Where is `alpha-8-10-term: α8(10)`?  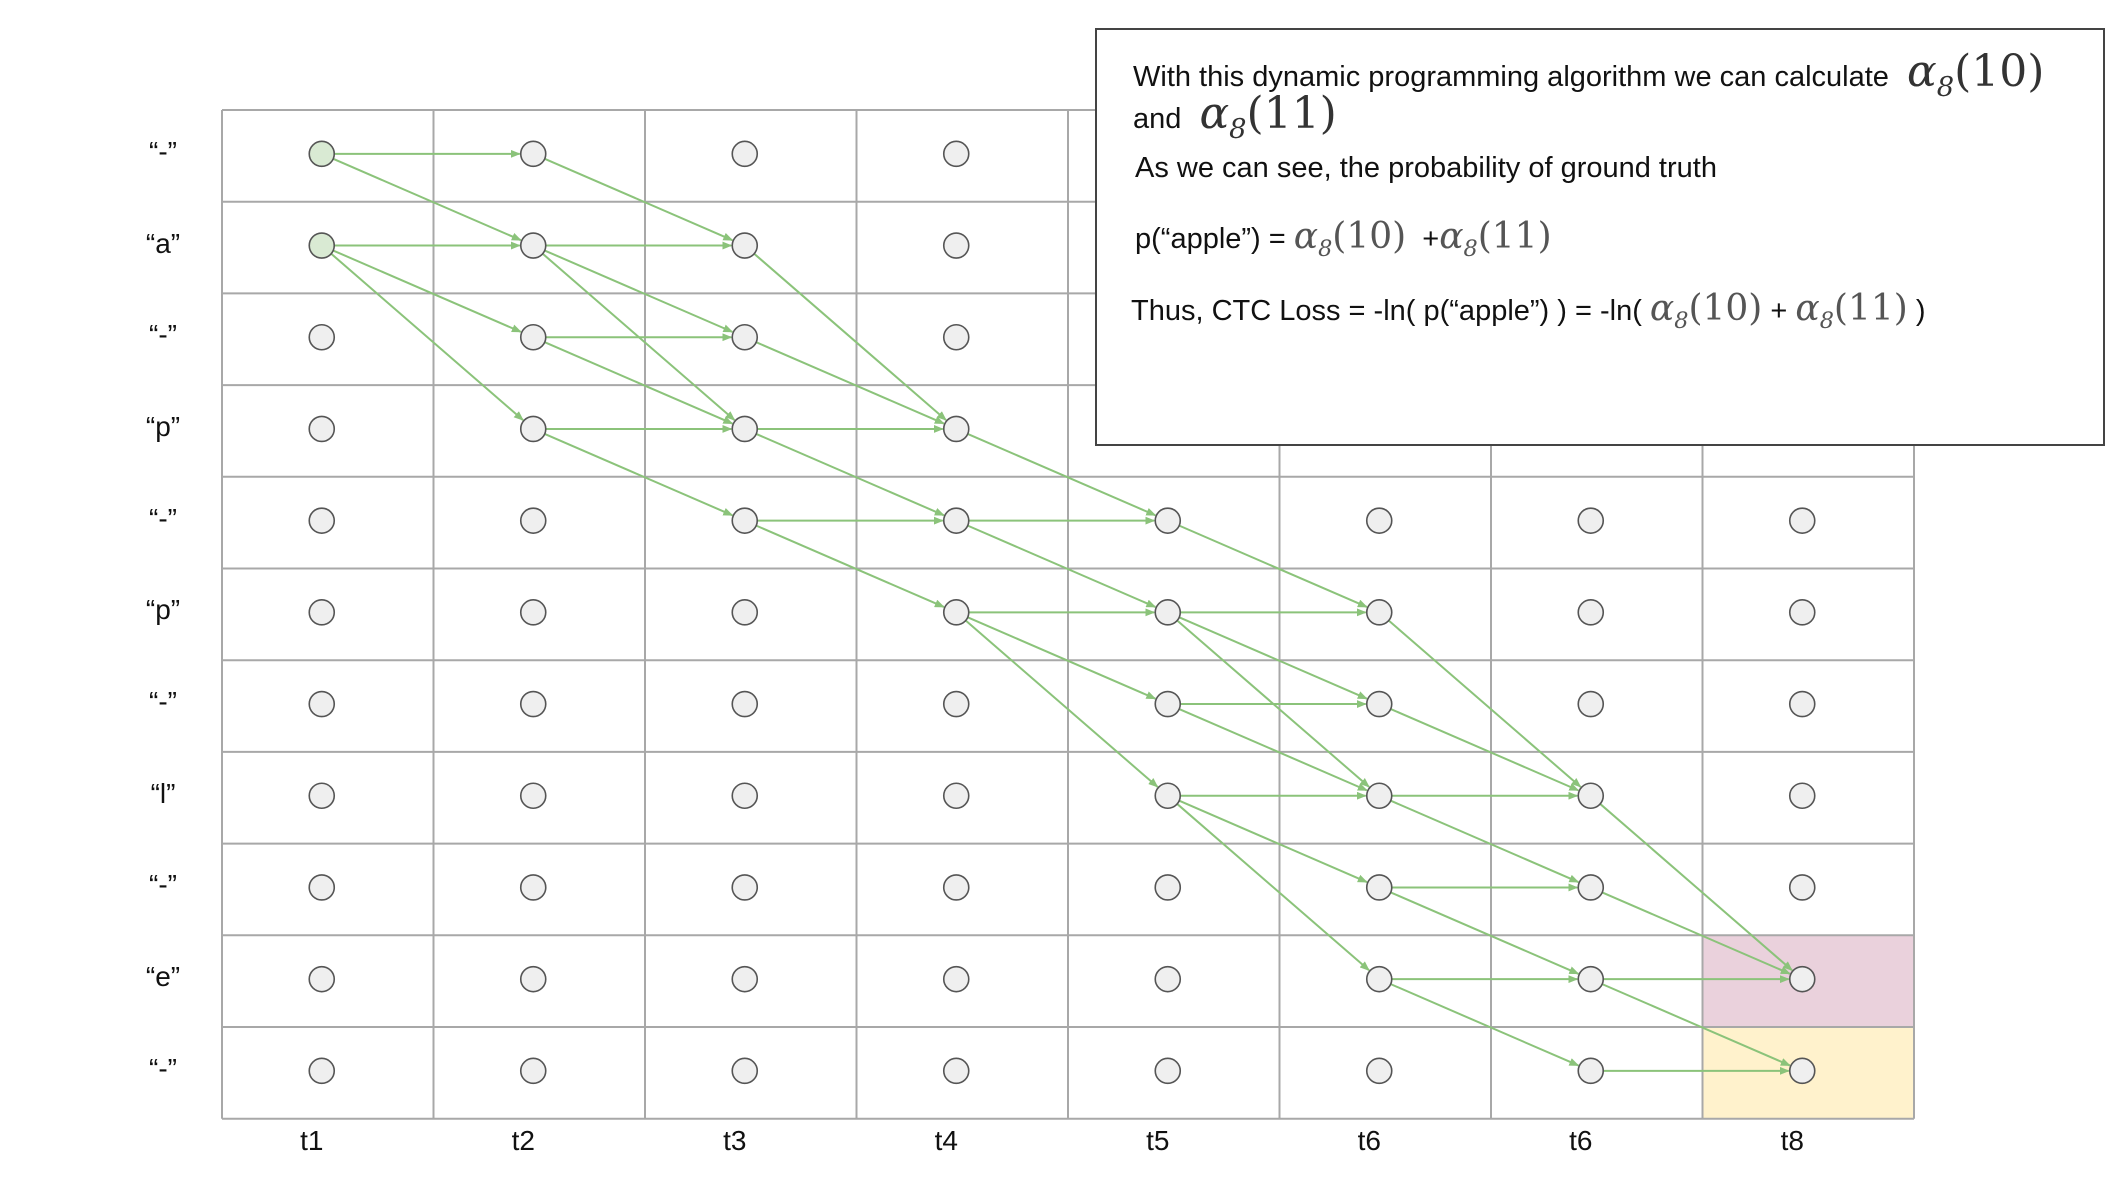
alpha-8-10-term: α8(10) is located at coordinates (1706, 311).